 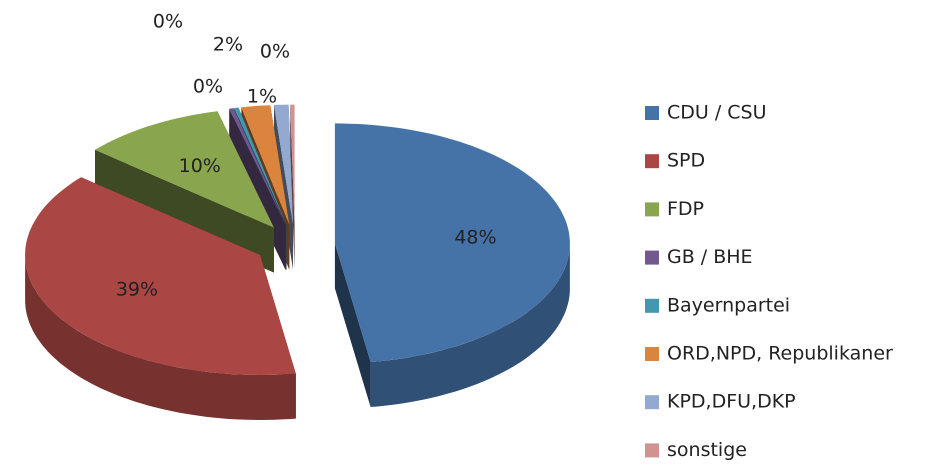 I want to click on legend-label: CDU / CSU, so click(x=717, y=113).